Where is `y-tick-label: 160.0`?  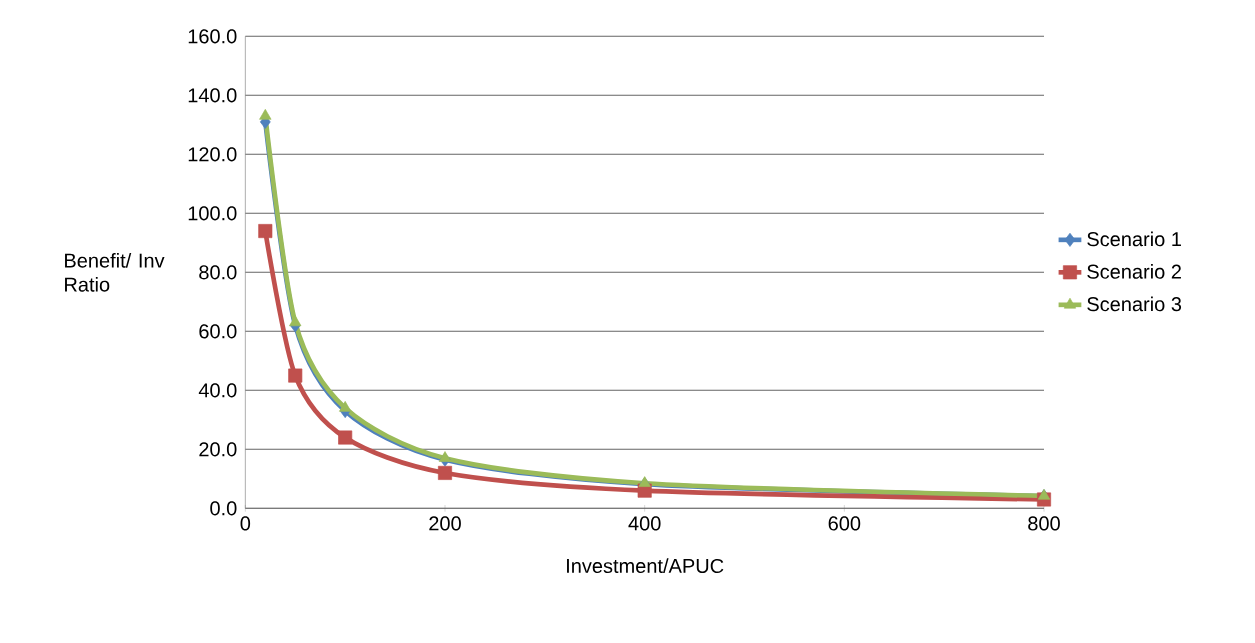 y-tick-label: 160.0 is located at coordinates (212, 36).